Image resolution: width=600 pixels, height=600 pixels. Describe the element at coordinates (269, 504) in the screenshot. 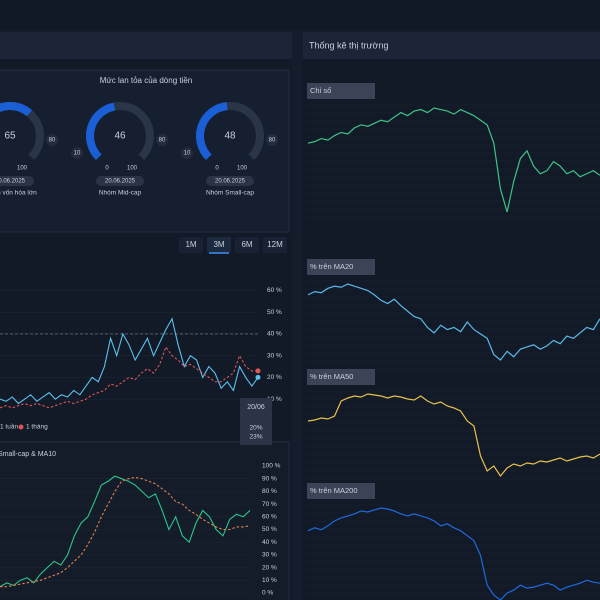

I see `y-tick-label: 70 %` at that location.